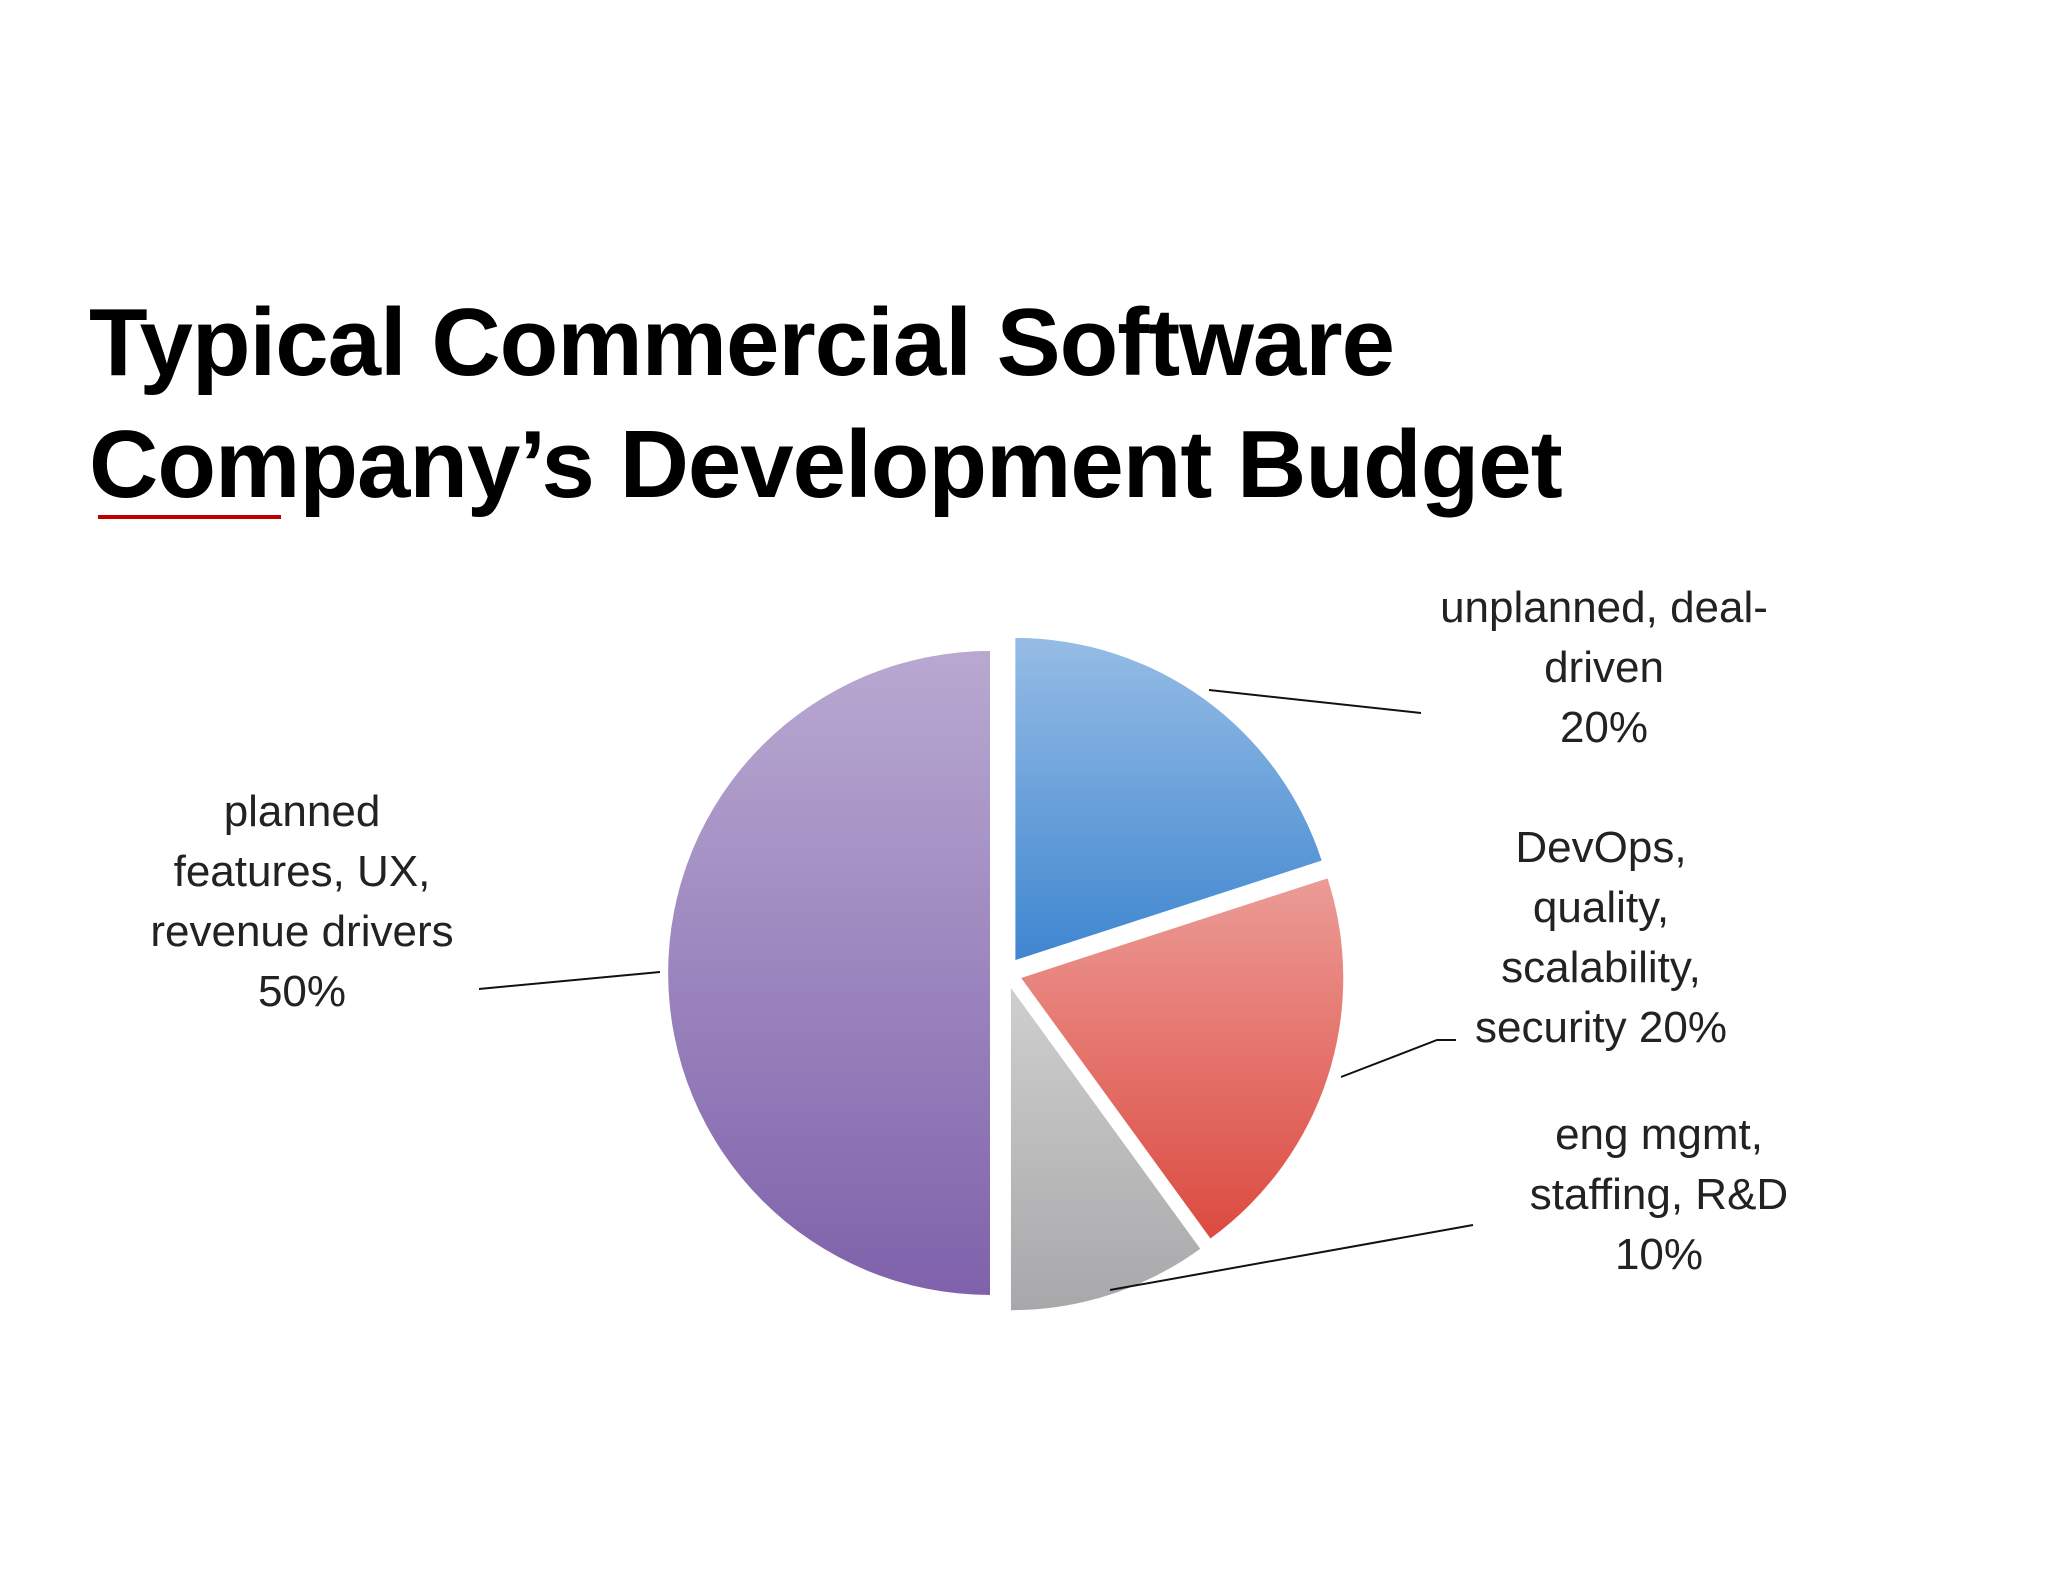  Describe the element at coordinates (302, 991) in the screenshot. I see `value-label: 50%` at that location.